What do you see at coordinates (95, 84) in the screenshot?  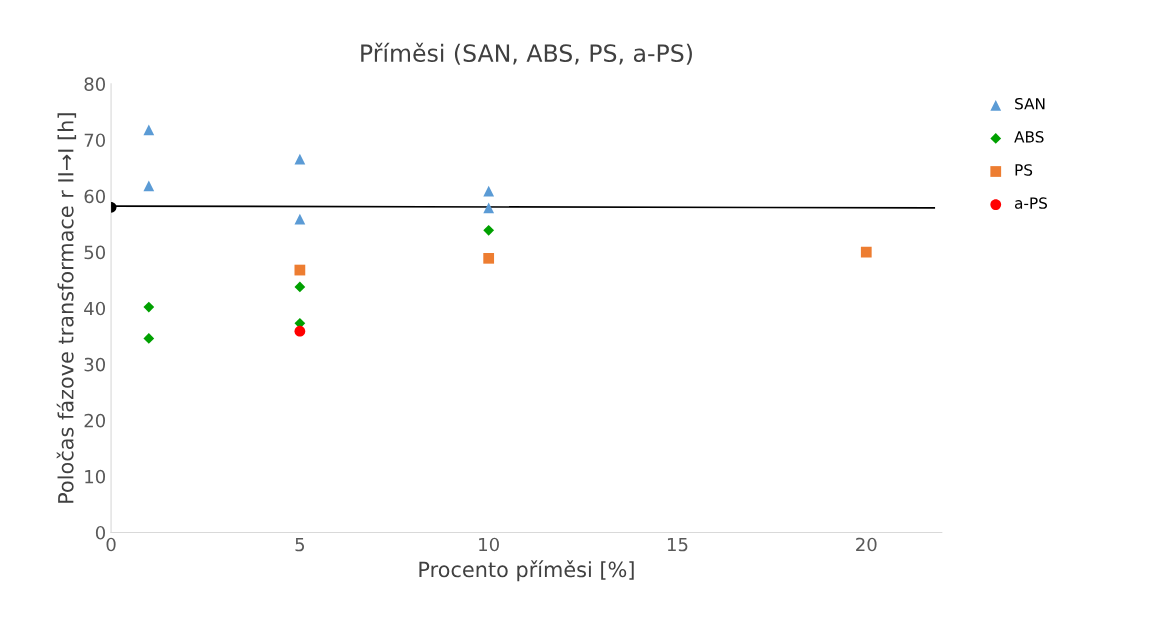 I see `y-tick-label: 80` at bounding box center [95, 84].